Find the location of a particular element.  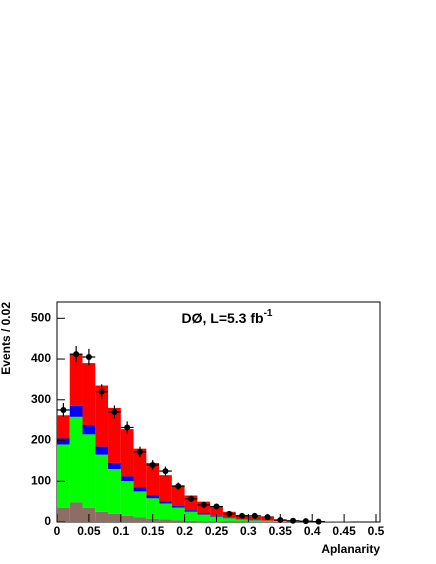

x-tick-label: 0 is located at coordinates (57, 531).